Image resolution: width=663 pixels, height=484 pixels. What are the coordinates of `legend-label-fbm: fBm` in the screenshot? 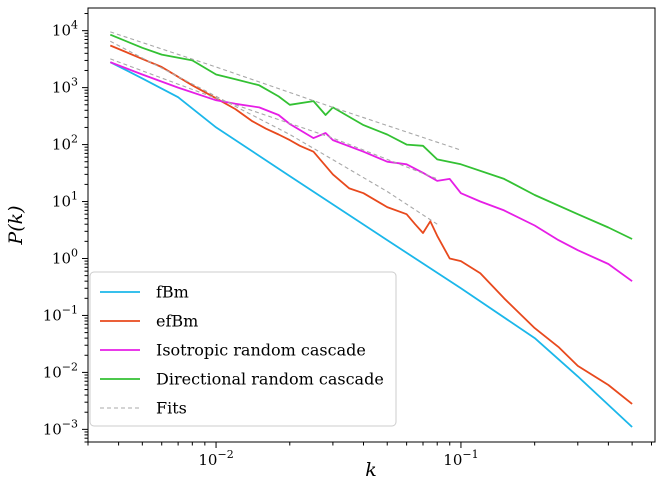 It's located at (172, 292).